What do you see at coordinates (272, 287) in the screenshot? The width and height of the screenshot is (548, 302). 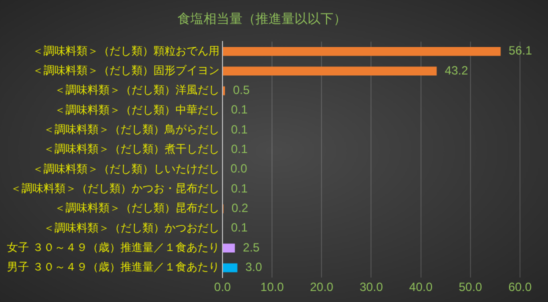 I see `x-tick-label: 10.0` at bounding box center [272, 287].